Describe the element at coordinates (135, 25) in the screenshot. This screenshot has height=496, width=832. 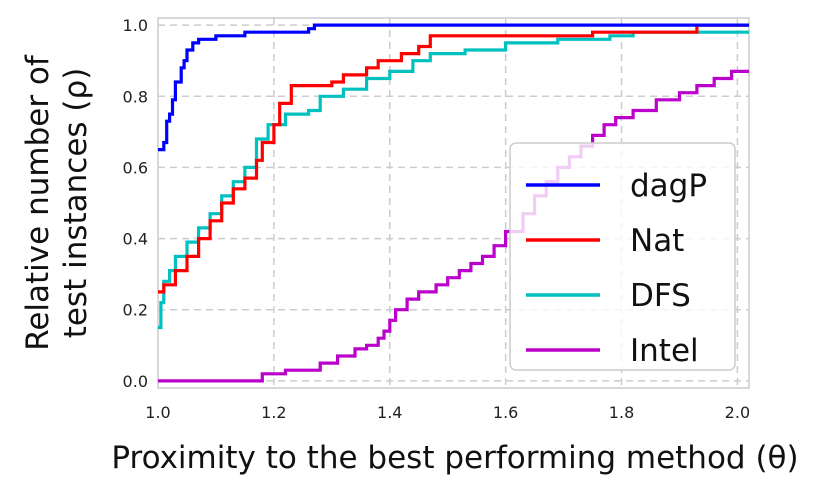
I see `y-tick-label: 1.0` at that location.